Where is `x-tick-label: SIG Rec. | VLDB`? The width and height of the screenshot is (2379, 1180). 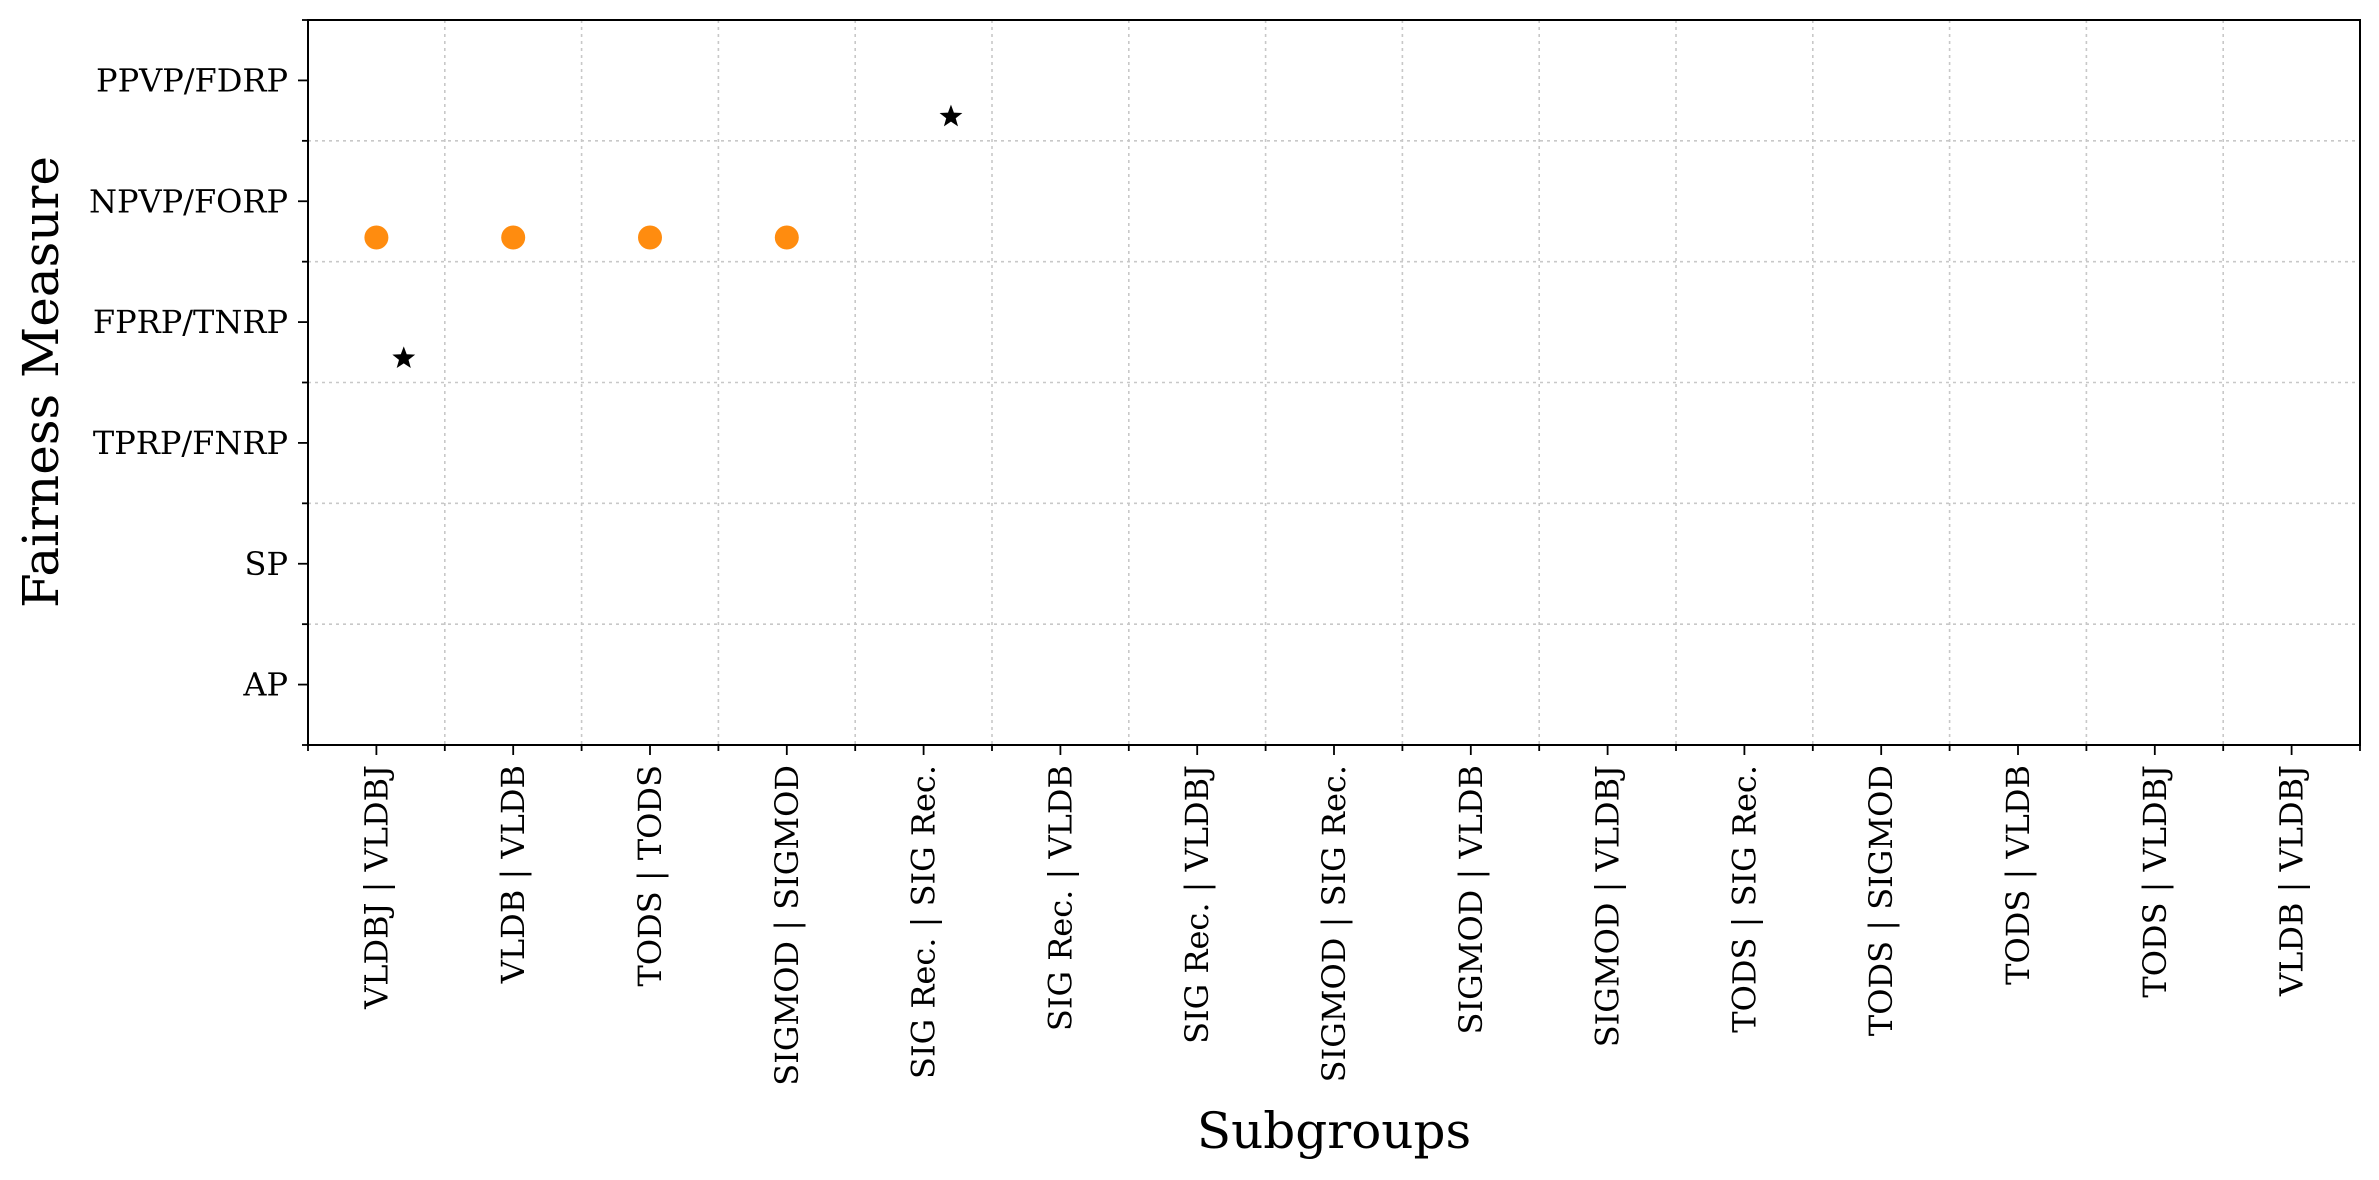 x-tick-label: SIG Rec. | VLDB is located at coordinates (1060, 898).